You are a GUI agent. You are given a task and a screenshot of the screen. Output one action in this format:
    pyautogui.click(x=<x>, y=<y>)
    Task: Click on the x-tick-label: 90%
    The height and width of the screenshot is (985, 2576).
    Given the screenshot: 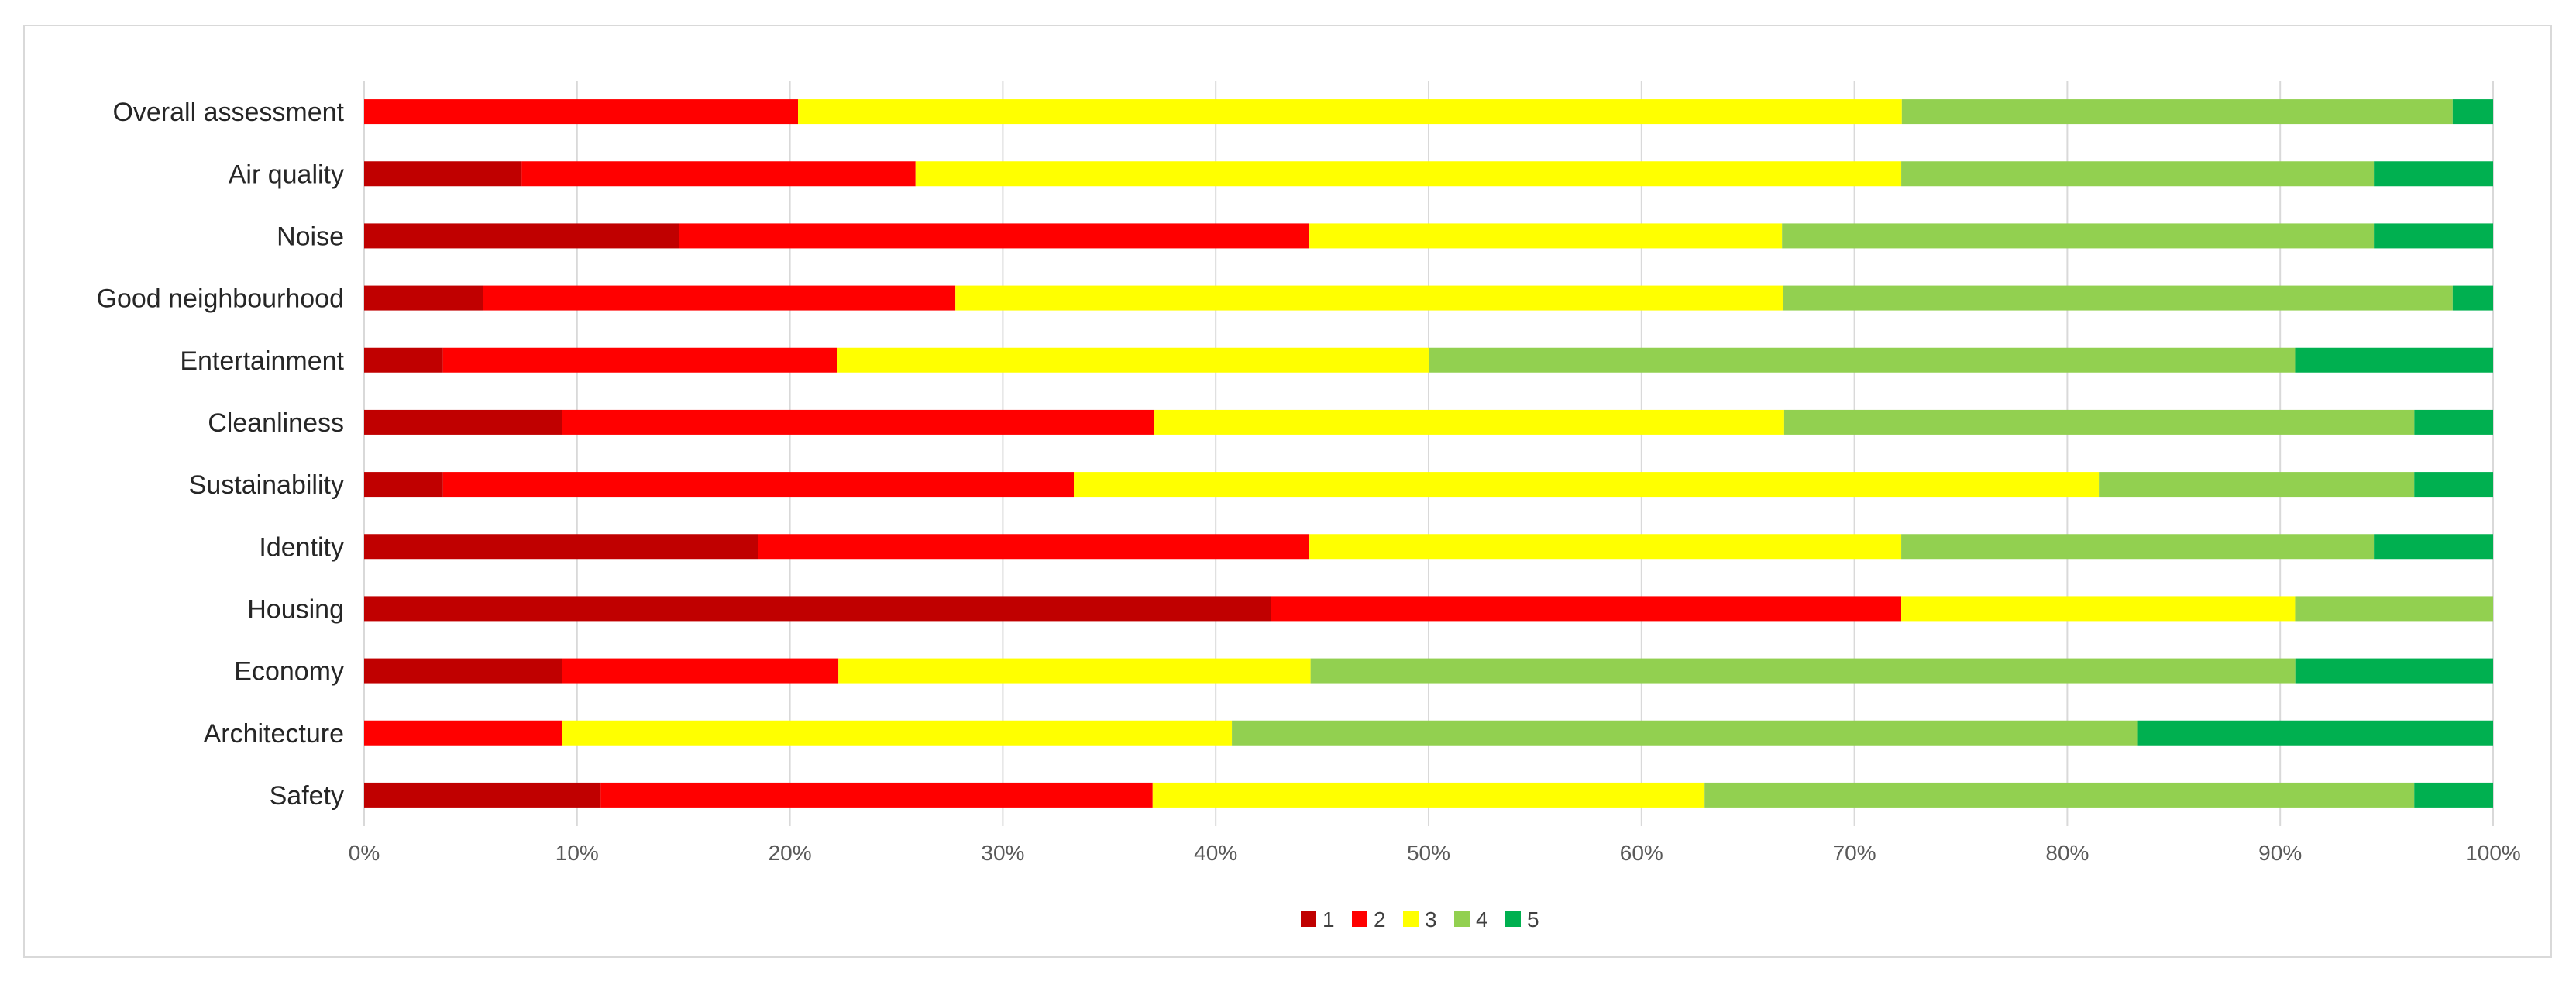 What is the action you would take?
    pyautogui.click(x=2280, y=853)
    